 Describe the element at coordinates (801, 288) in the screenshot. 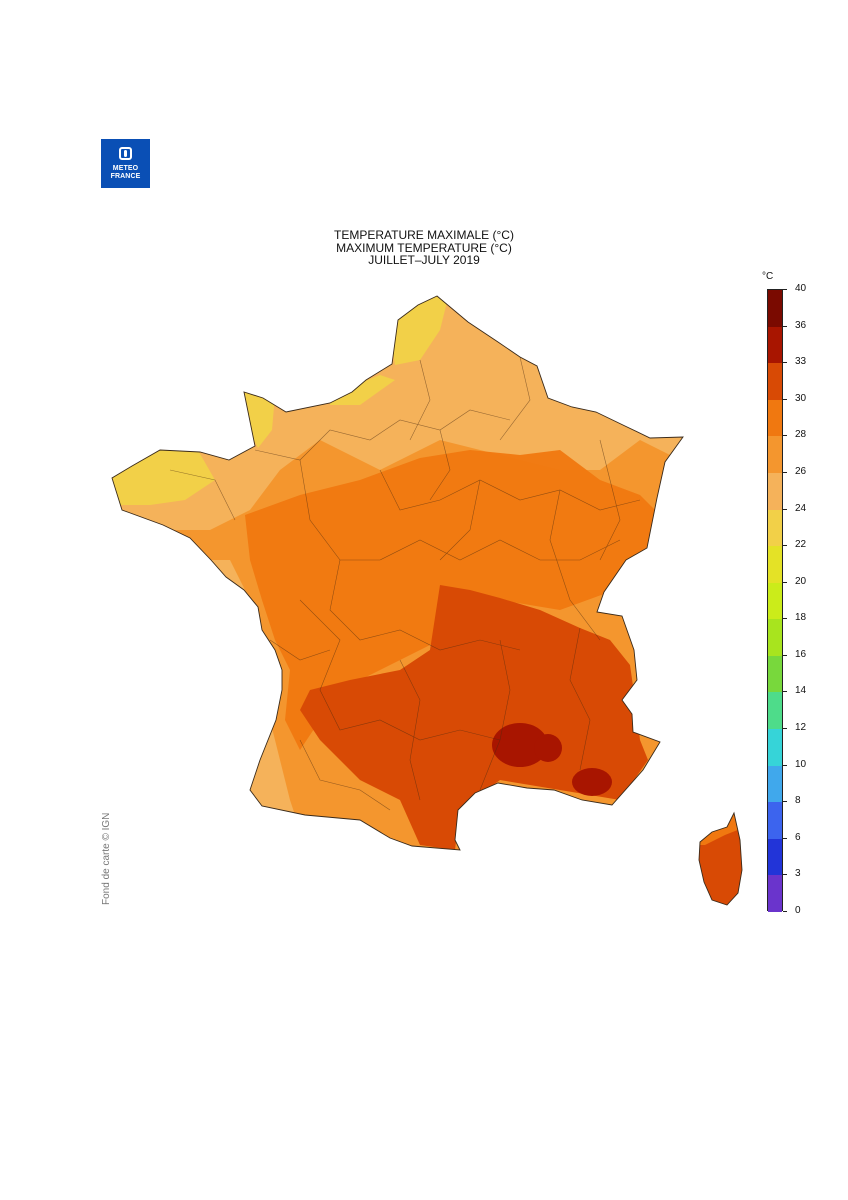

I see `legend-tick-label: 40` at that location.